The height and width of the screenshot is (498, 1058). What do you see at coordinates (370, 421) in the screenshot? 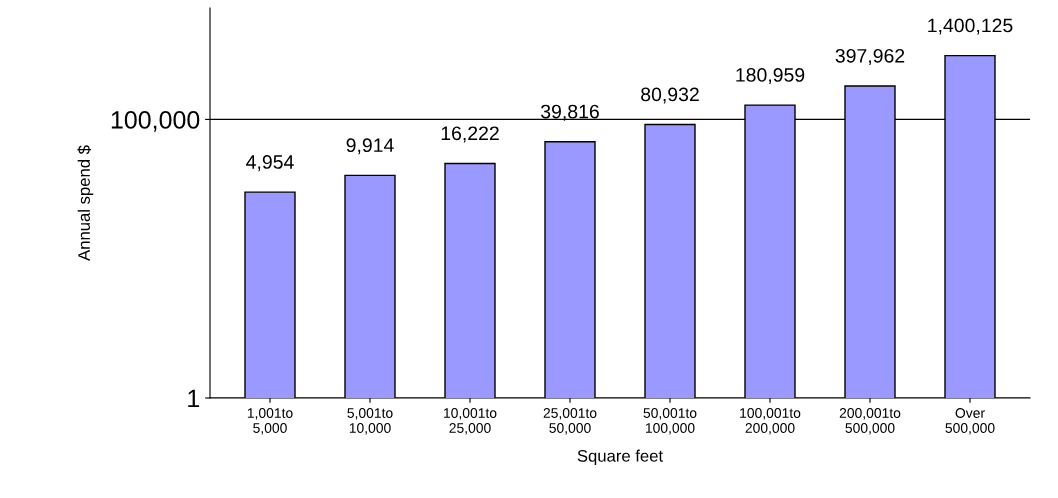
I see `x-tick-label: 5,001to 10,000` at bounding box center [370, 421].